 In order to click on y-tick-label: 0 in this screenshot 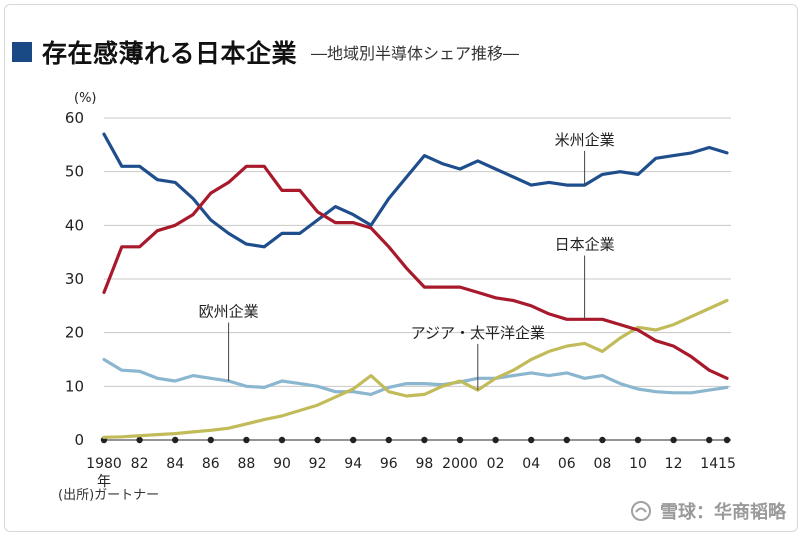, I will do `click(79, 440)`.